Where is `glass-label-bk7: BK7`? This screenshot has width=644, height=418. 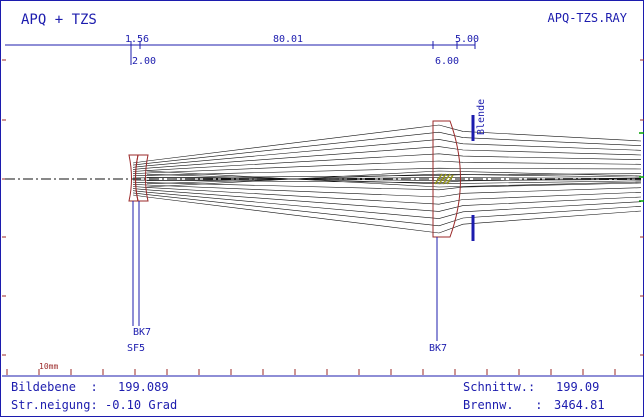
glass-label-bk7: BK7 is located at coordinates (142, 332).